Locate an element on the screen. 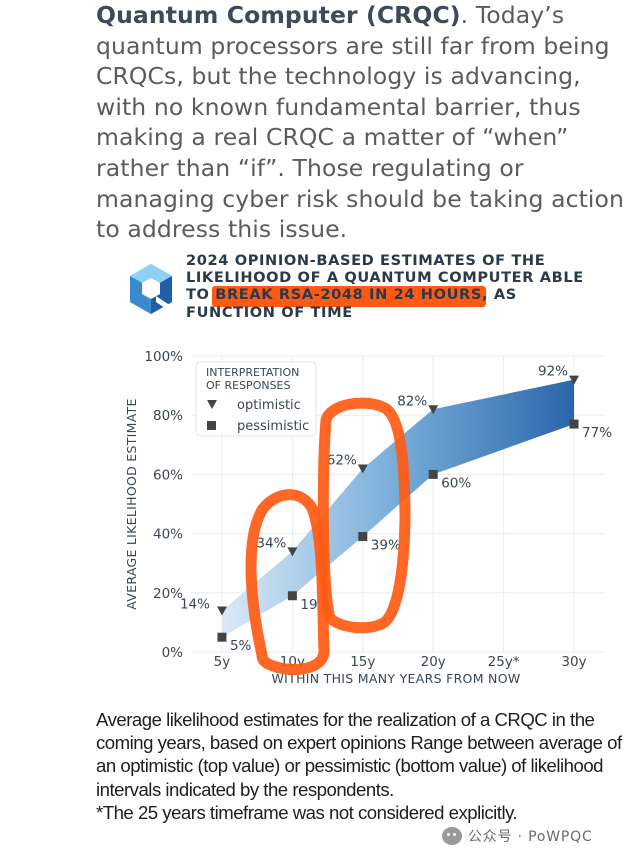 Image resolution: width=642 pixels, height=862 pixels. x-tick-label: 15y is located at coordinates (362, 662).